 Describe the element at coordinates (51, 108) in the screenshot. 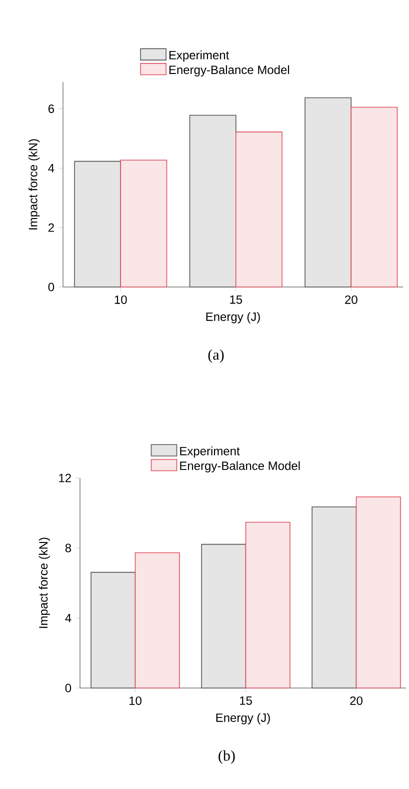

I see `y-tick-label: 6` at that location.